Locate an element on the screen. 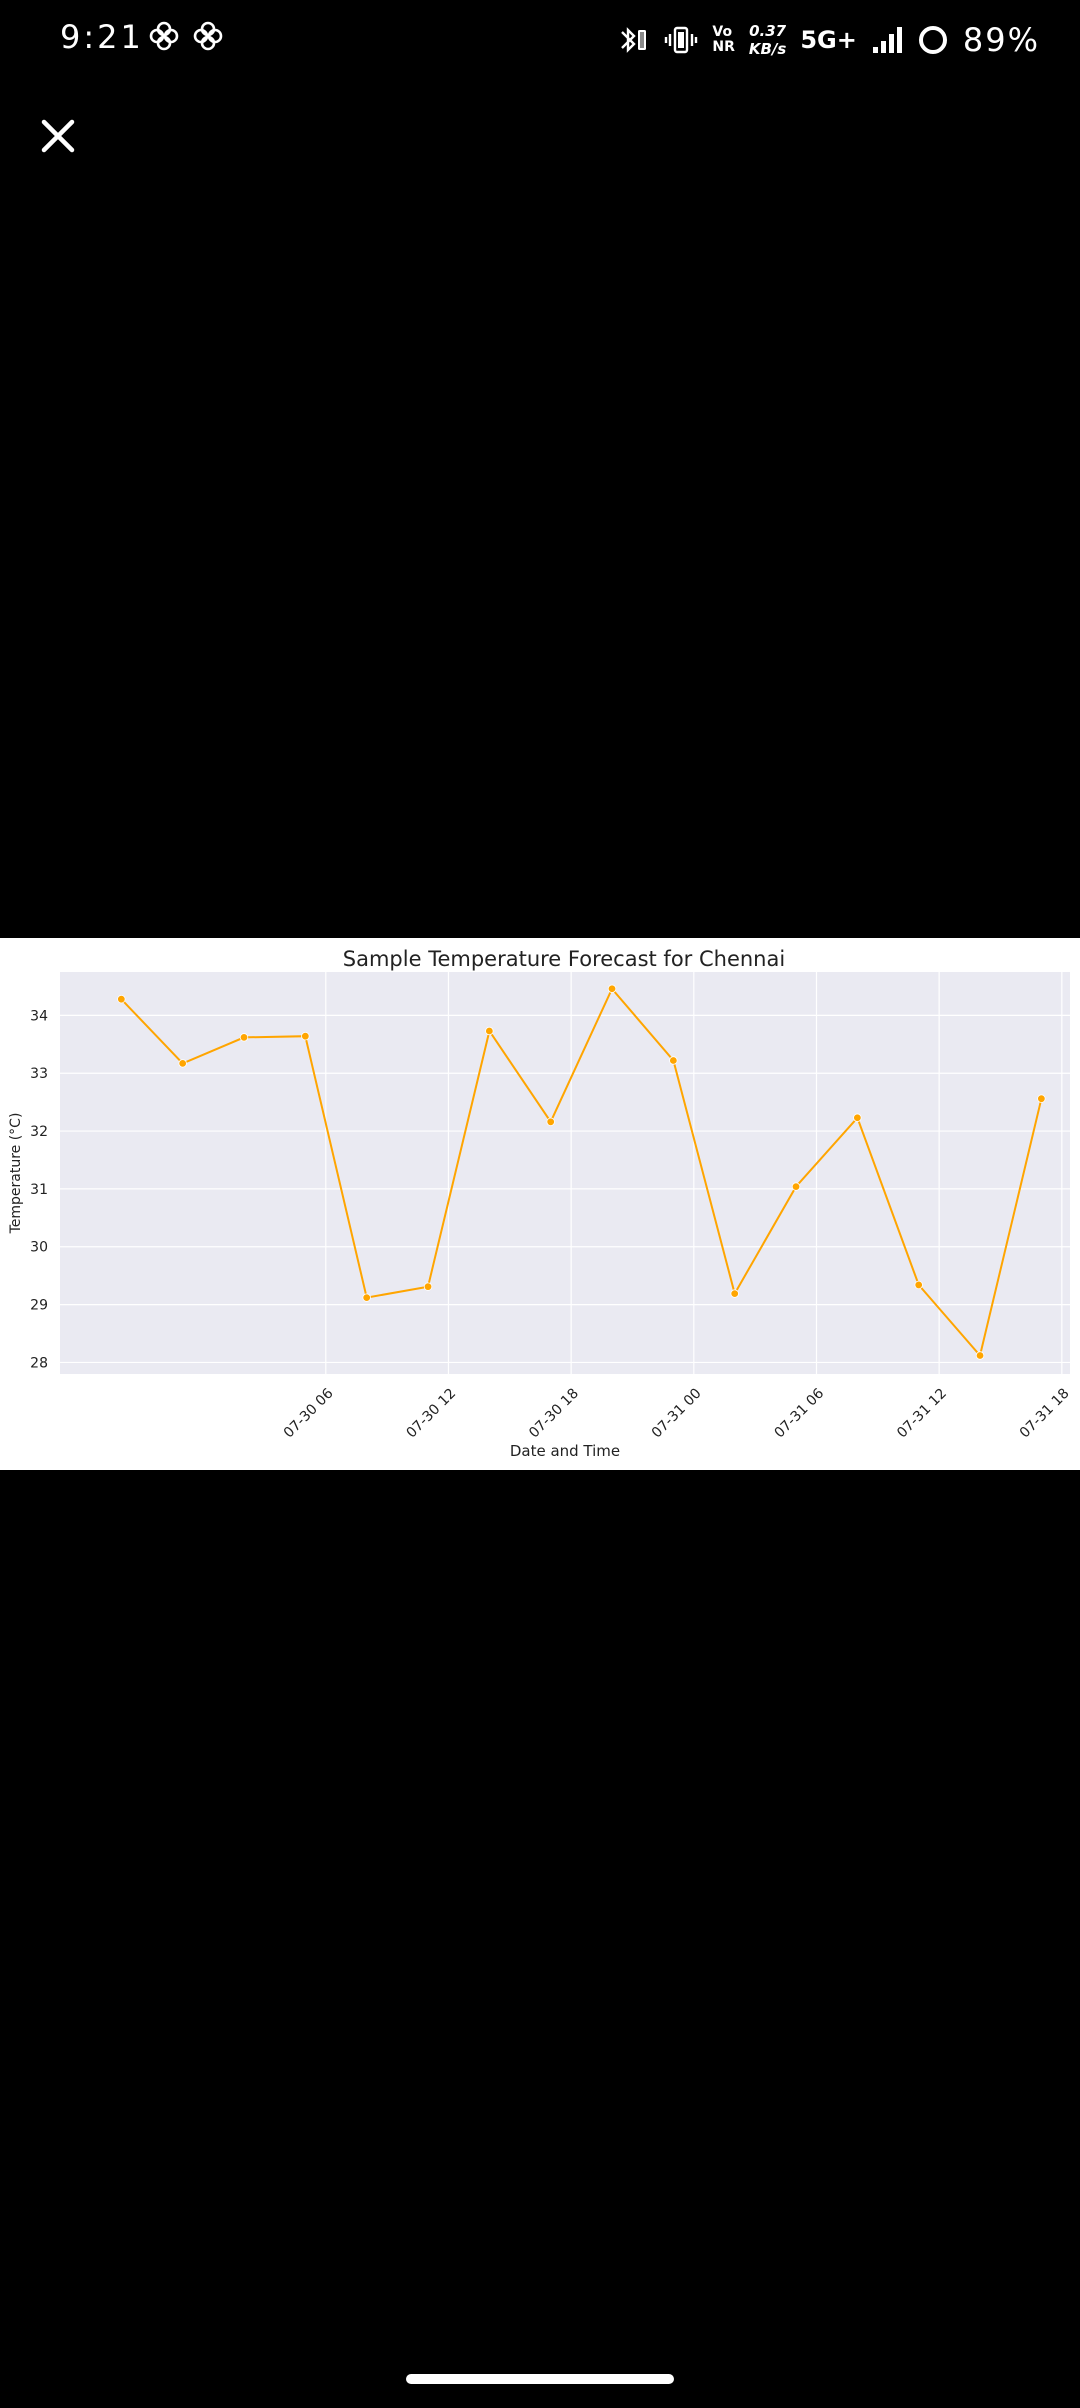 The height and width of the screenshot is (2408, 1080). status-bar: 9:21 Vo NR is located at coordinates (540, 40).